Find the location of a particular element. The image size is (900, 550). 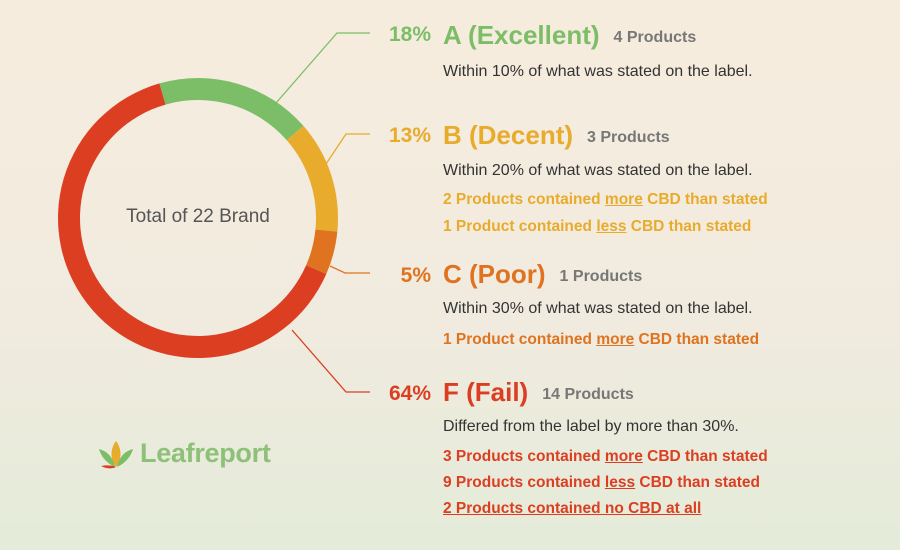

leader-lines is located at coordinates (322, 212).